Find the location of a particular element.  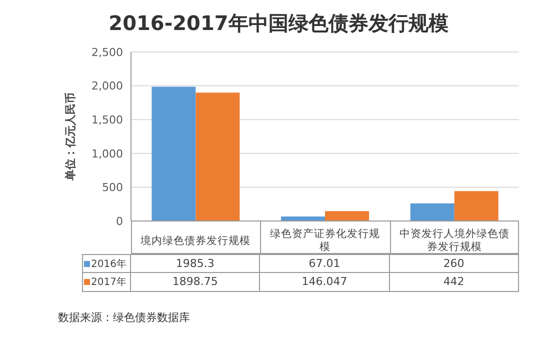

x-tick-label: 绿色资产证券化发行规模 is located at coordinates (325, 240).